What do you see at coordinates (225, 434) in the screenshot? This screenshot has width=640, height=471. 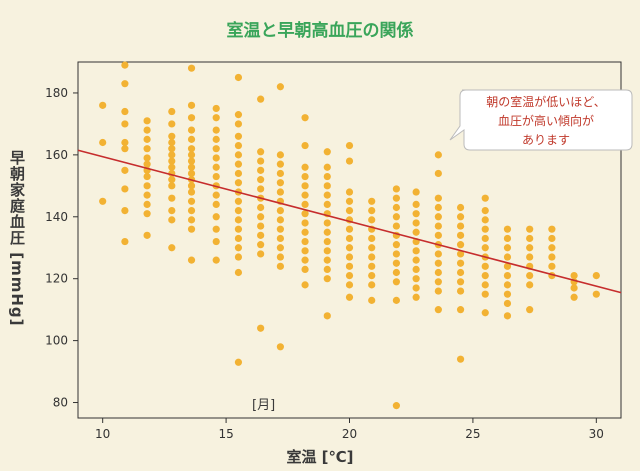 I see `x-tick-label: 15` at bounding box center [225, 434].